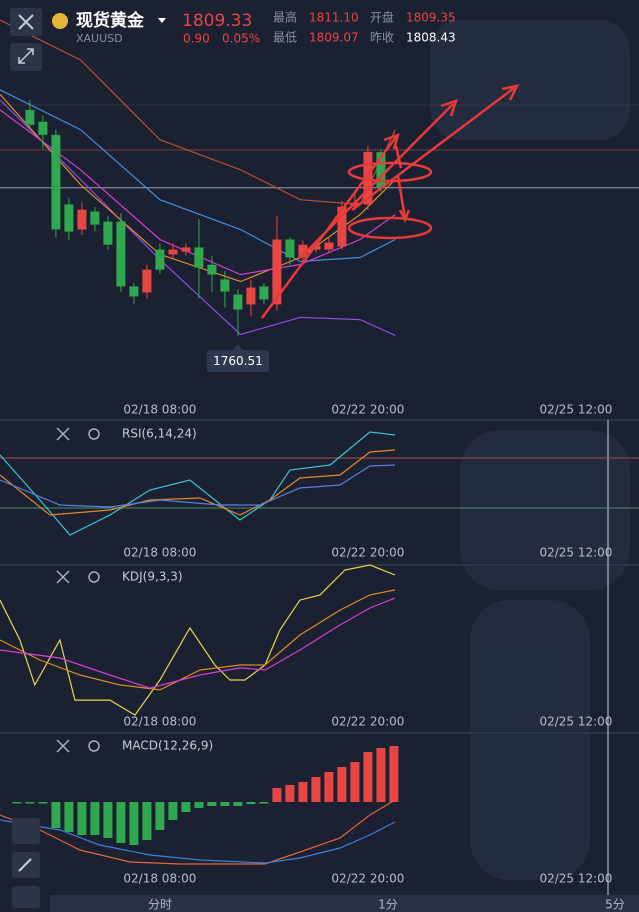  Describe the element at coordinates (94, 434) in the screenshot. I see `panel-settings-icon` at that location.